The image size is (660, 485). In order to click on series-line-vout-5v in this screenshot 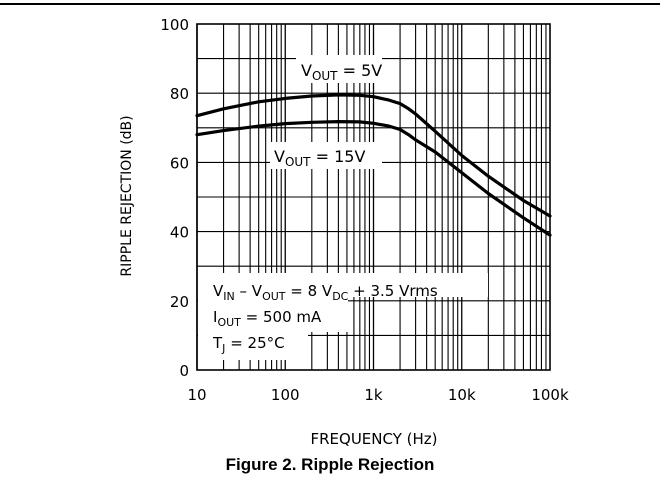, I will do `click(373, 155)`.